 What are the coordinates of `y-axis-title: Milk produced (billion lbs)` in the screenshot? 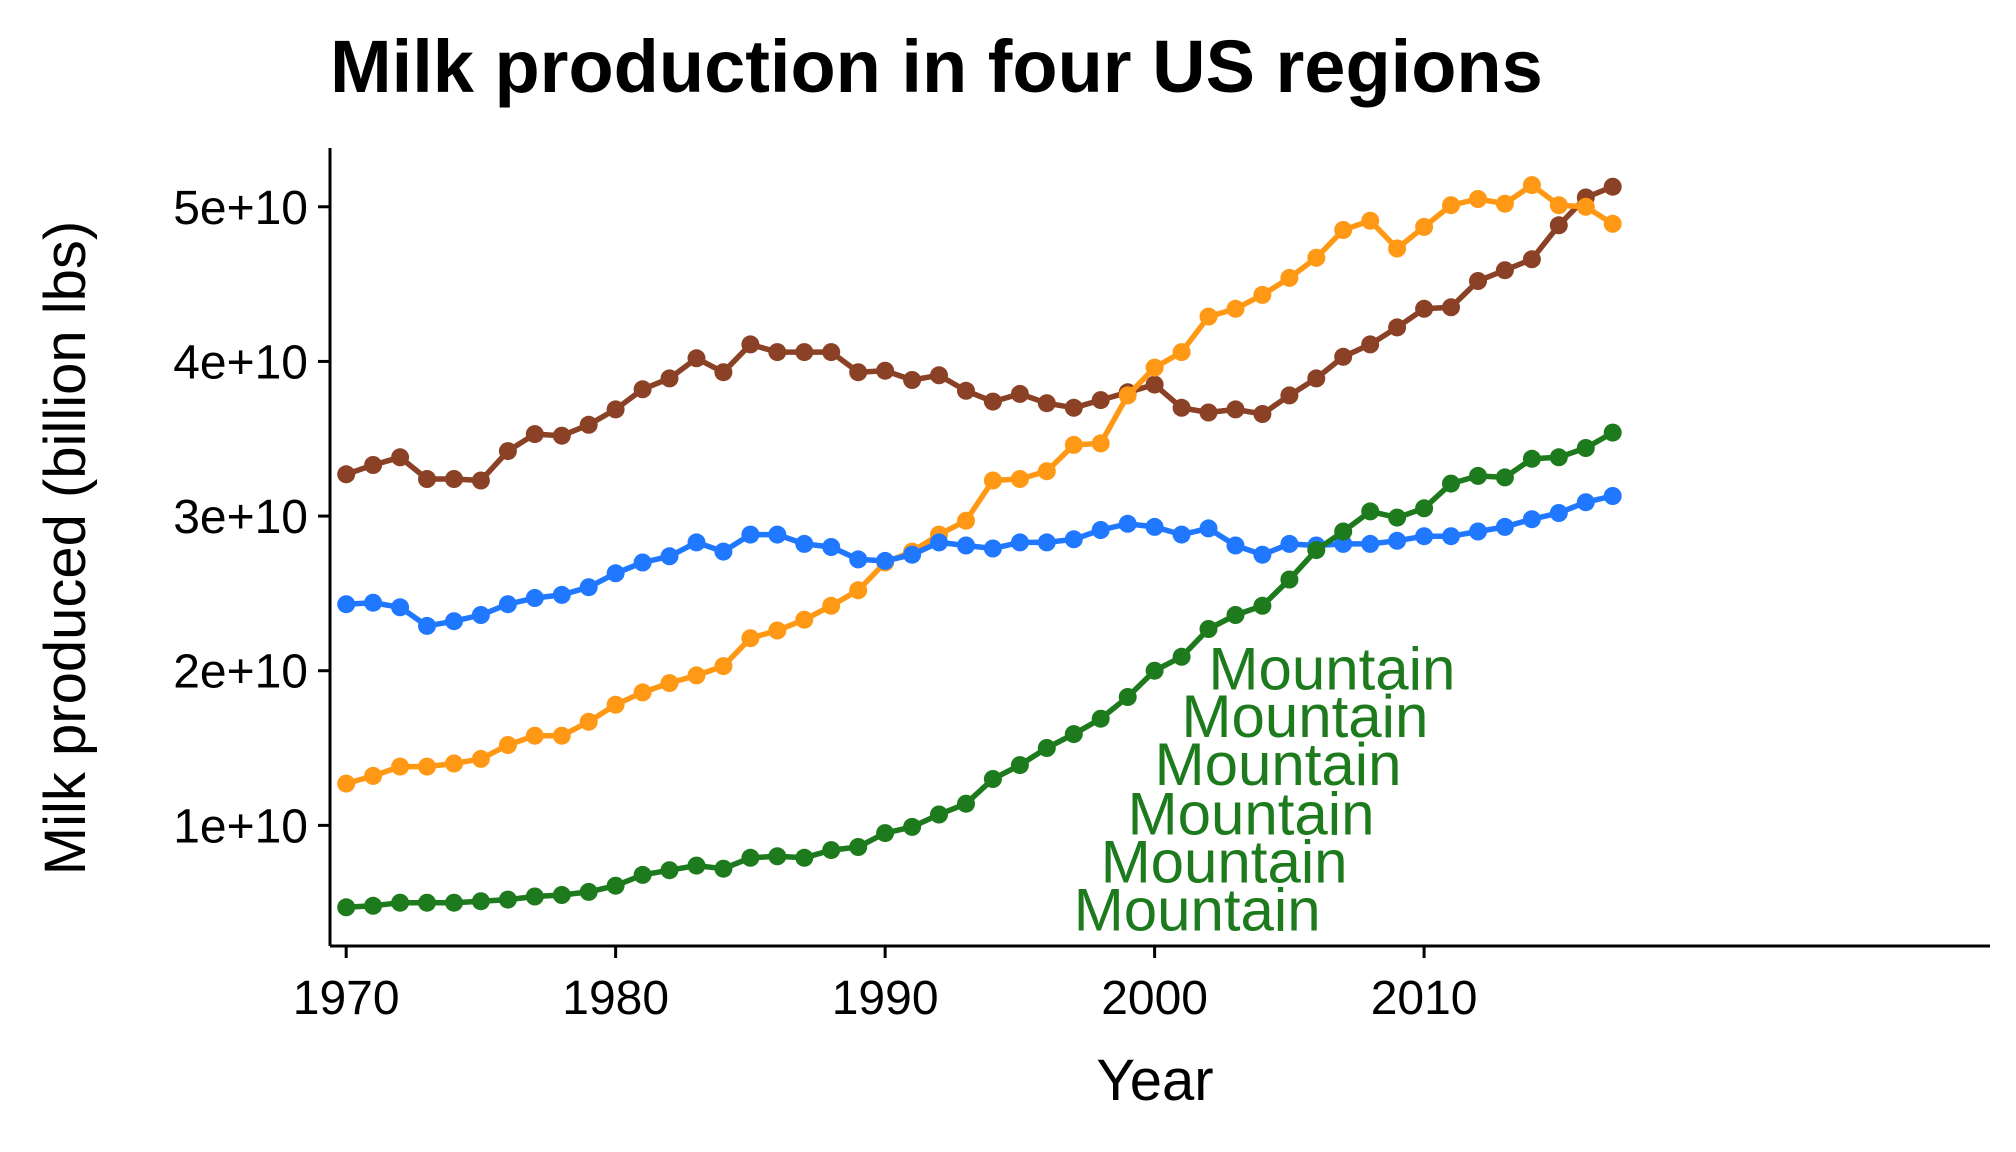 It's located at (65, 548).